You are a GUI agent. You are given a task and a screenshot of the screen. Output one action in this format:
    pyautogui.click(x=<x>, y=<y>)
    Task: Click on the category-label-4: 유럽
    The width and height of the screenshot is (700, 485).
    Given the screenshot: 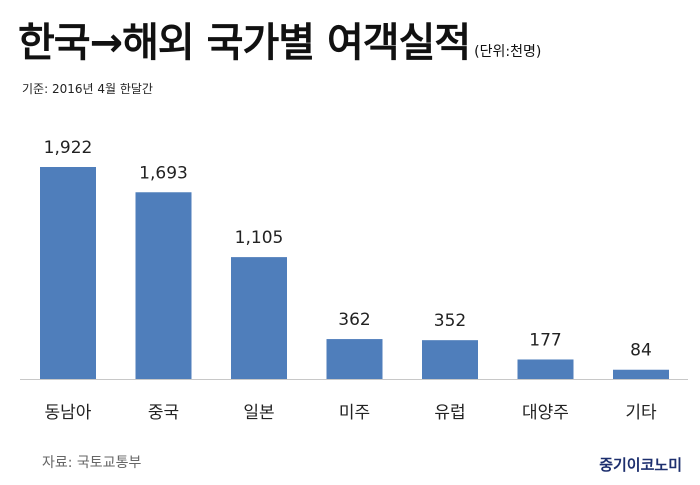 What is the action you would take?
    pyautogui.click(x=449, y=413)
    